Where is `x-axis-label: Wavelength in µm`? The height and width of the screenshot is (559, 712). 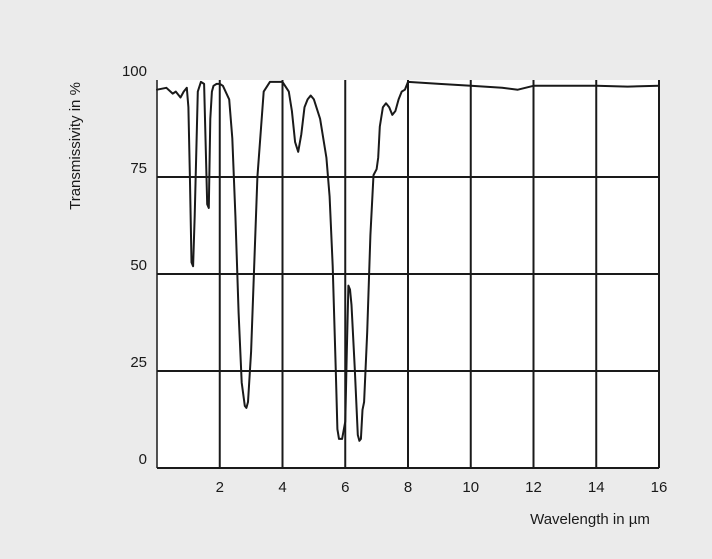
x-axis-label: Wavelength in µm is located at coordinates (590, 519).